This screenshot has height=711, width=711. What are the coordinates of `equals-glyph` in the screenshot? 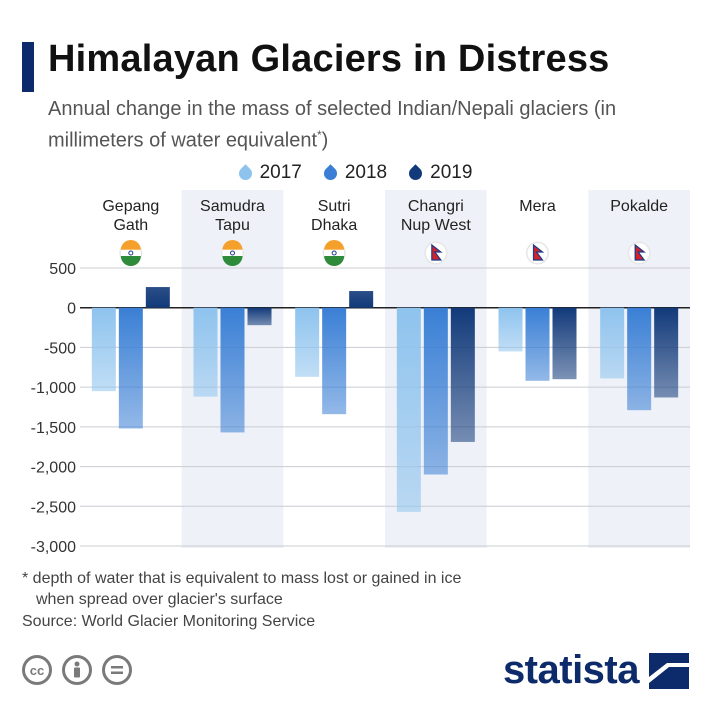 It's located at (117, 670).